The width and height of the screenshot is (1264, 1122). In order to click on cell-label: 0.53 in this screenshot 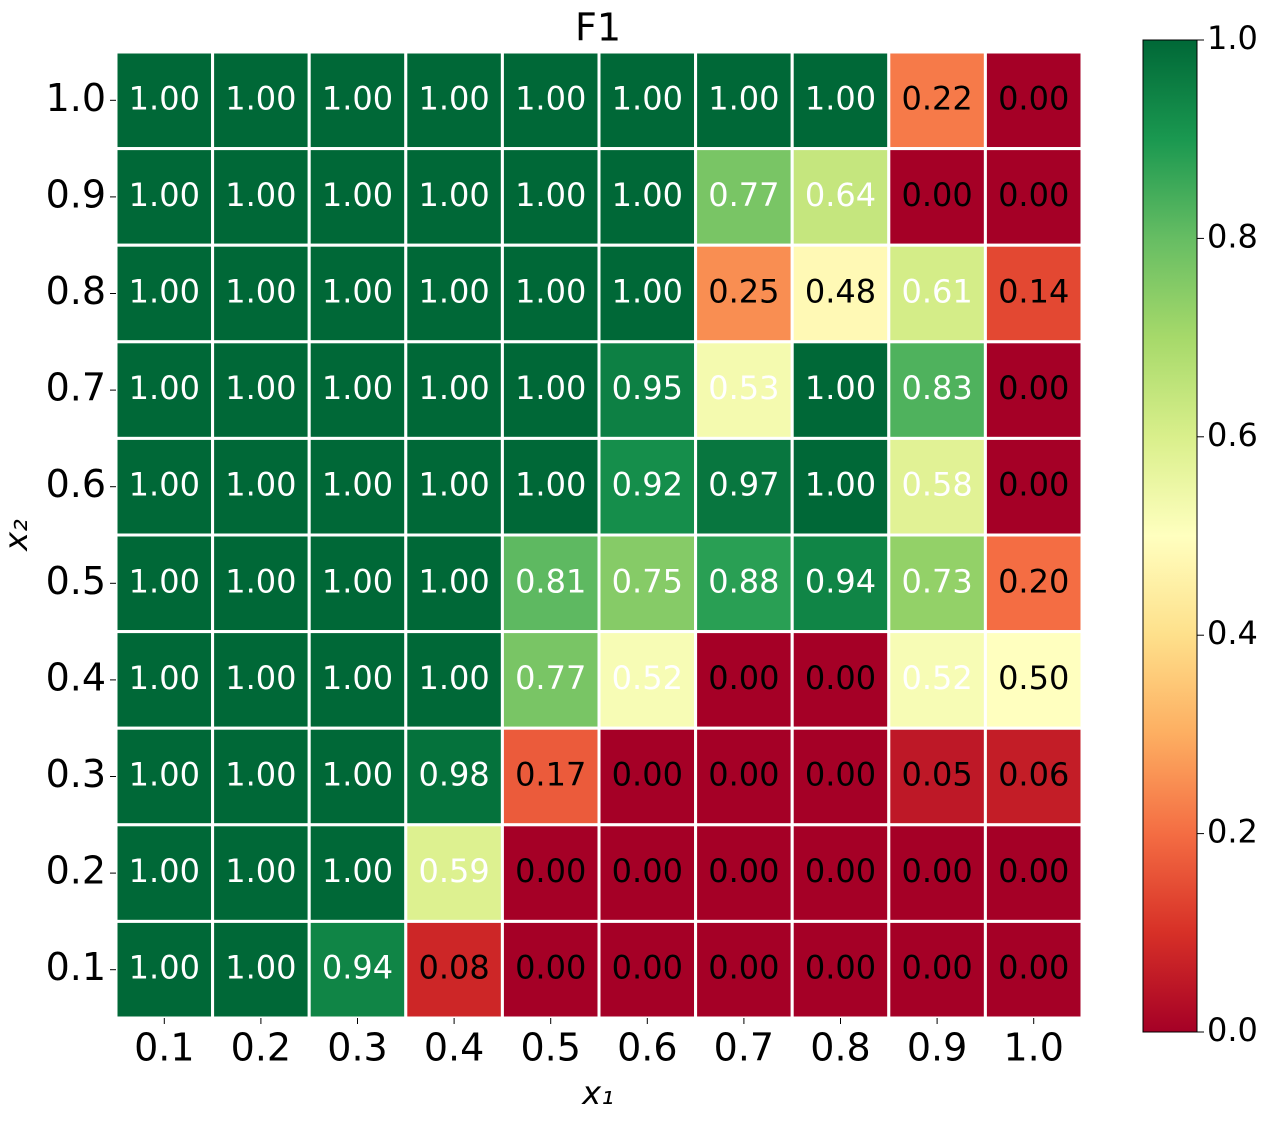, I will do `click(743, 388)`.